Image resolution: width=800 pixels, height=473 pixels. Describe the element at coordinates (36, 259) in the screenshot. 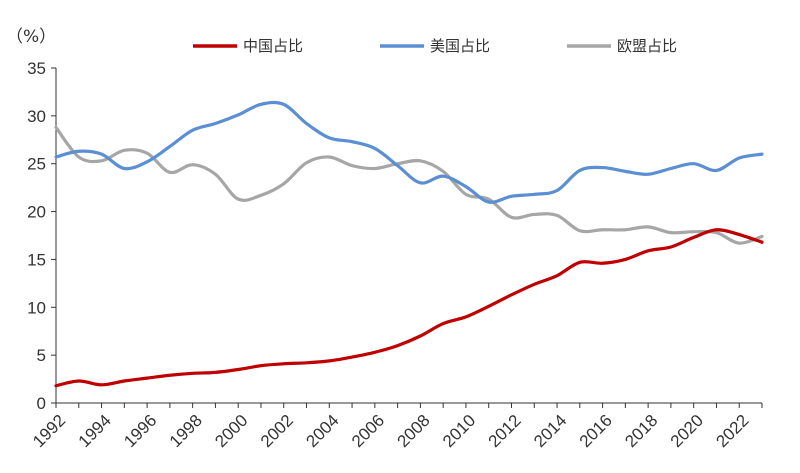

I see `y-tick-label: 15` at that location.